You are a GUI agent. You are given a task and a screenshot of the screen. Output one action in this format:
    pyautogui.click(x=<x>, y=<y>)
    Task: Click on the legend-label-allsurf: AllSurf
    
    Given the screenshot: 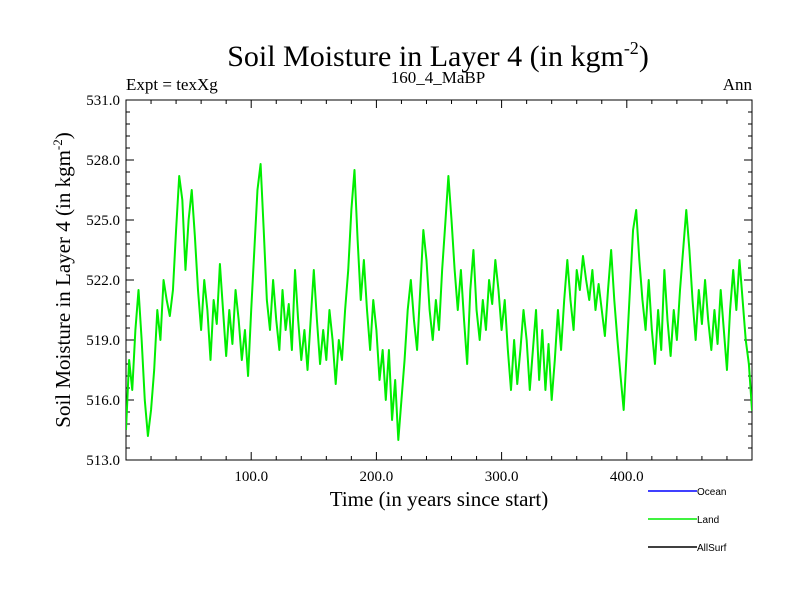 What is the action you would take?
    pyautogui.click(x=712, y=548)
    